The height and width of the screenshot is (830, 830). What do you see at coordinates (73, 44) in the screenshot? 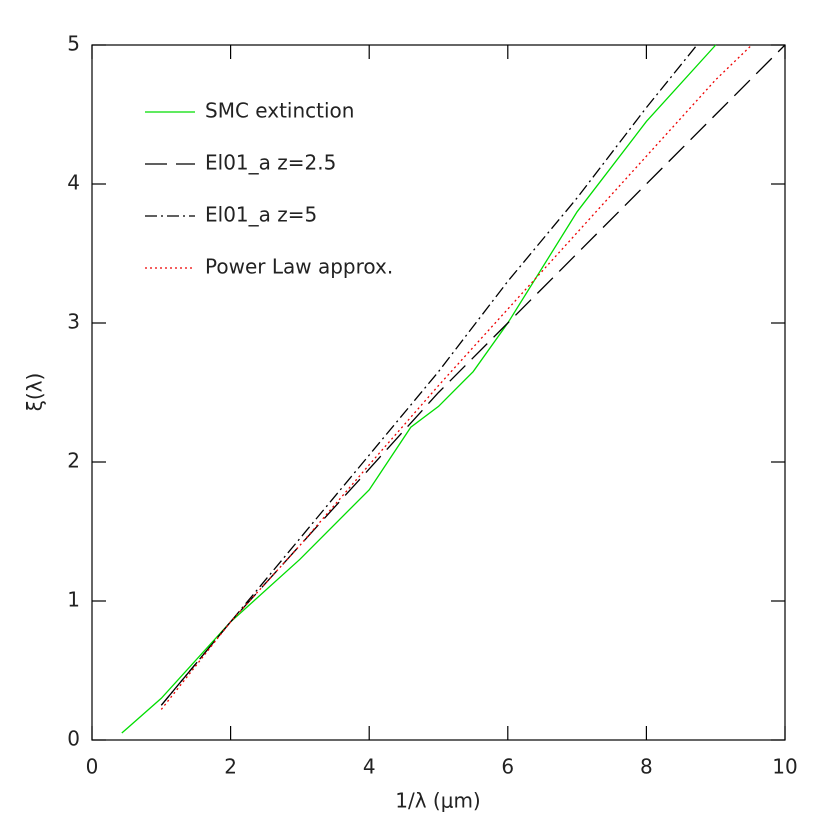
I see `y-tick-label: 5` at bounding box center [73, 44].